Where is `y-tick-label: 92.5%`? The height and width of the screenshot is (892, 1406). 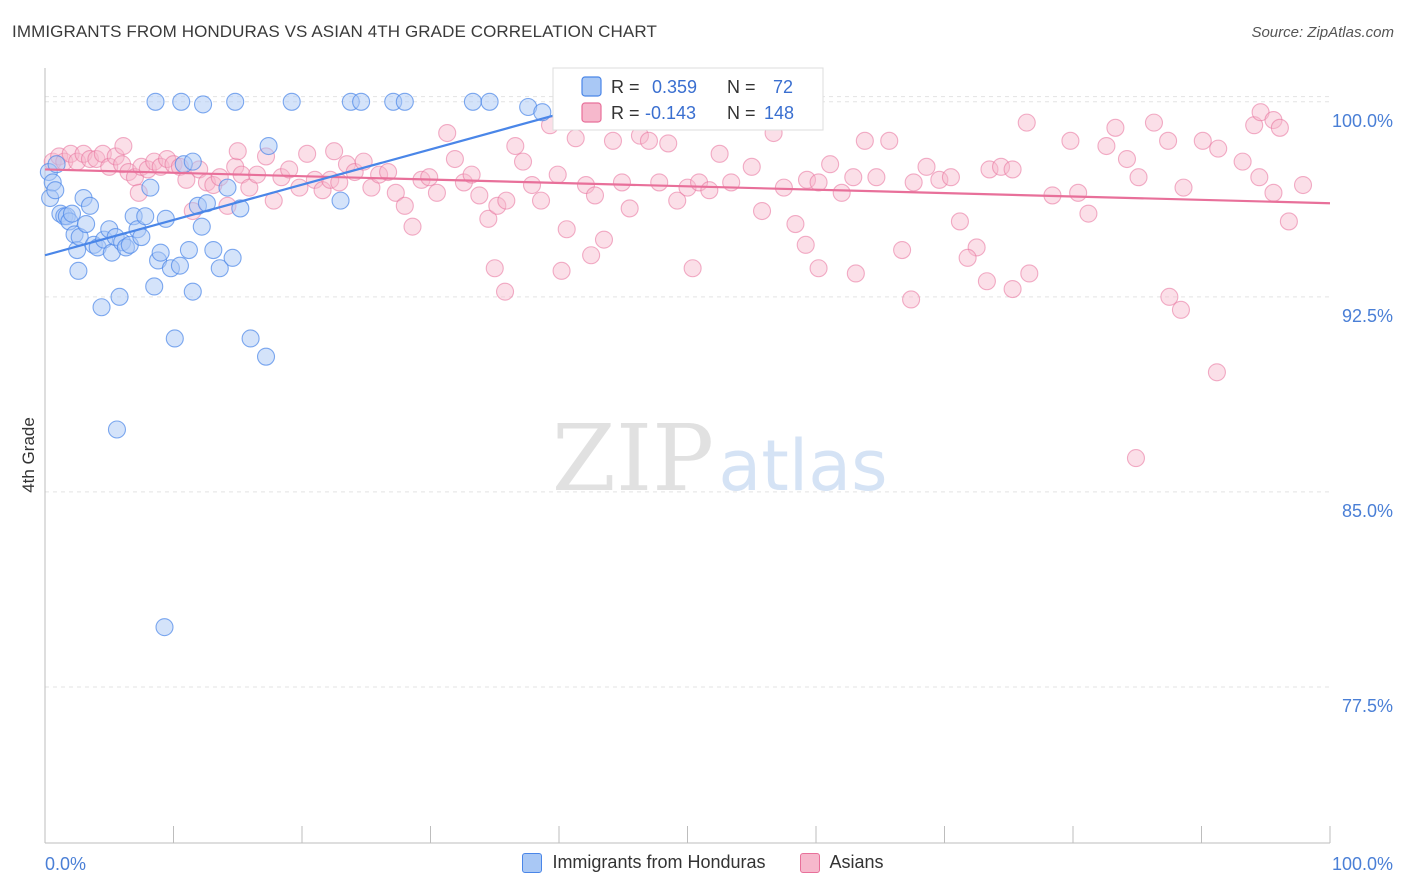
y-tick-label: 92.5% is located at coordinates (1367, 316).